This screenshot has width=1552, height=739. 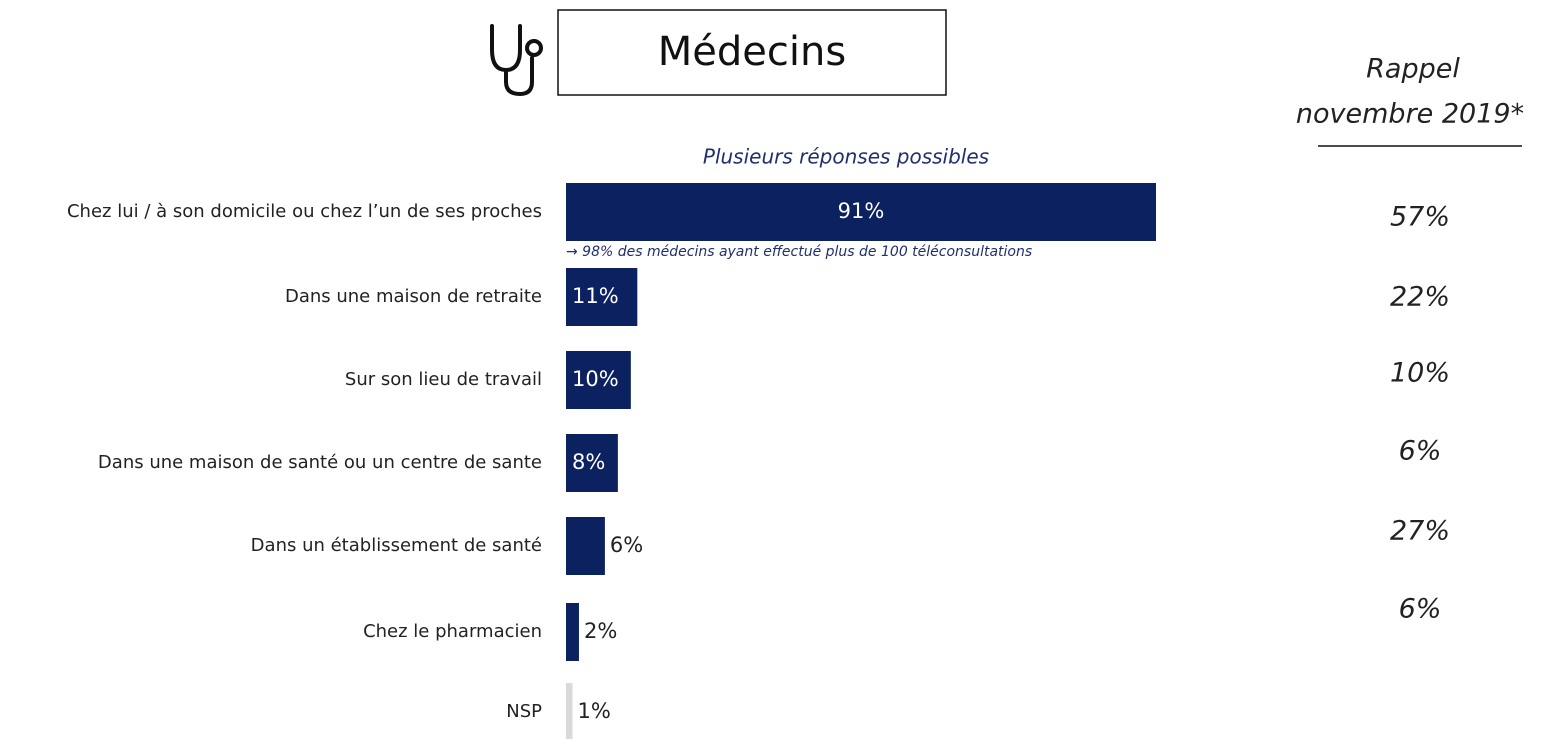 What do you see at coordinates (1410, 114) in the screenshot?
I see `recall-title: novembre 2019*` at bounding box center [1410, 114].